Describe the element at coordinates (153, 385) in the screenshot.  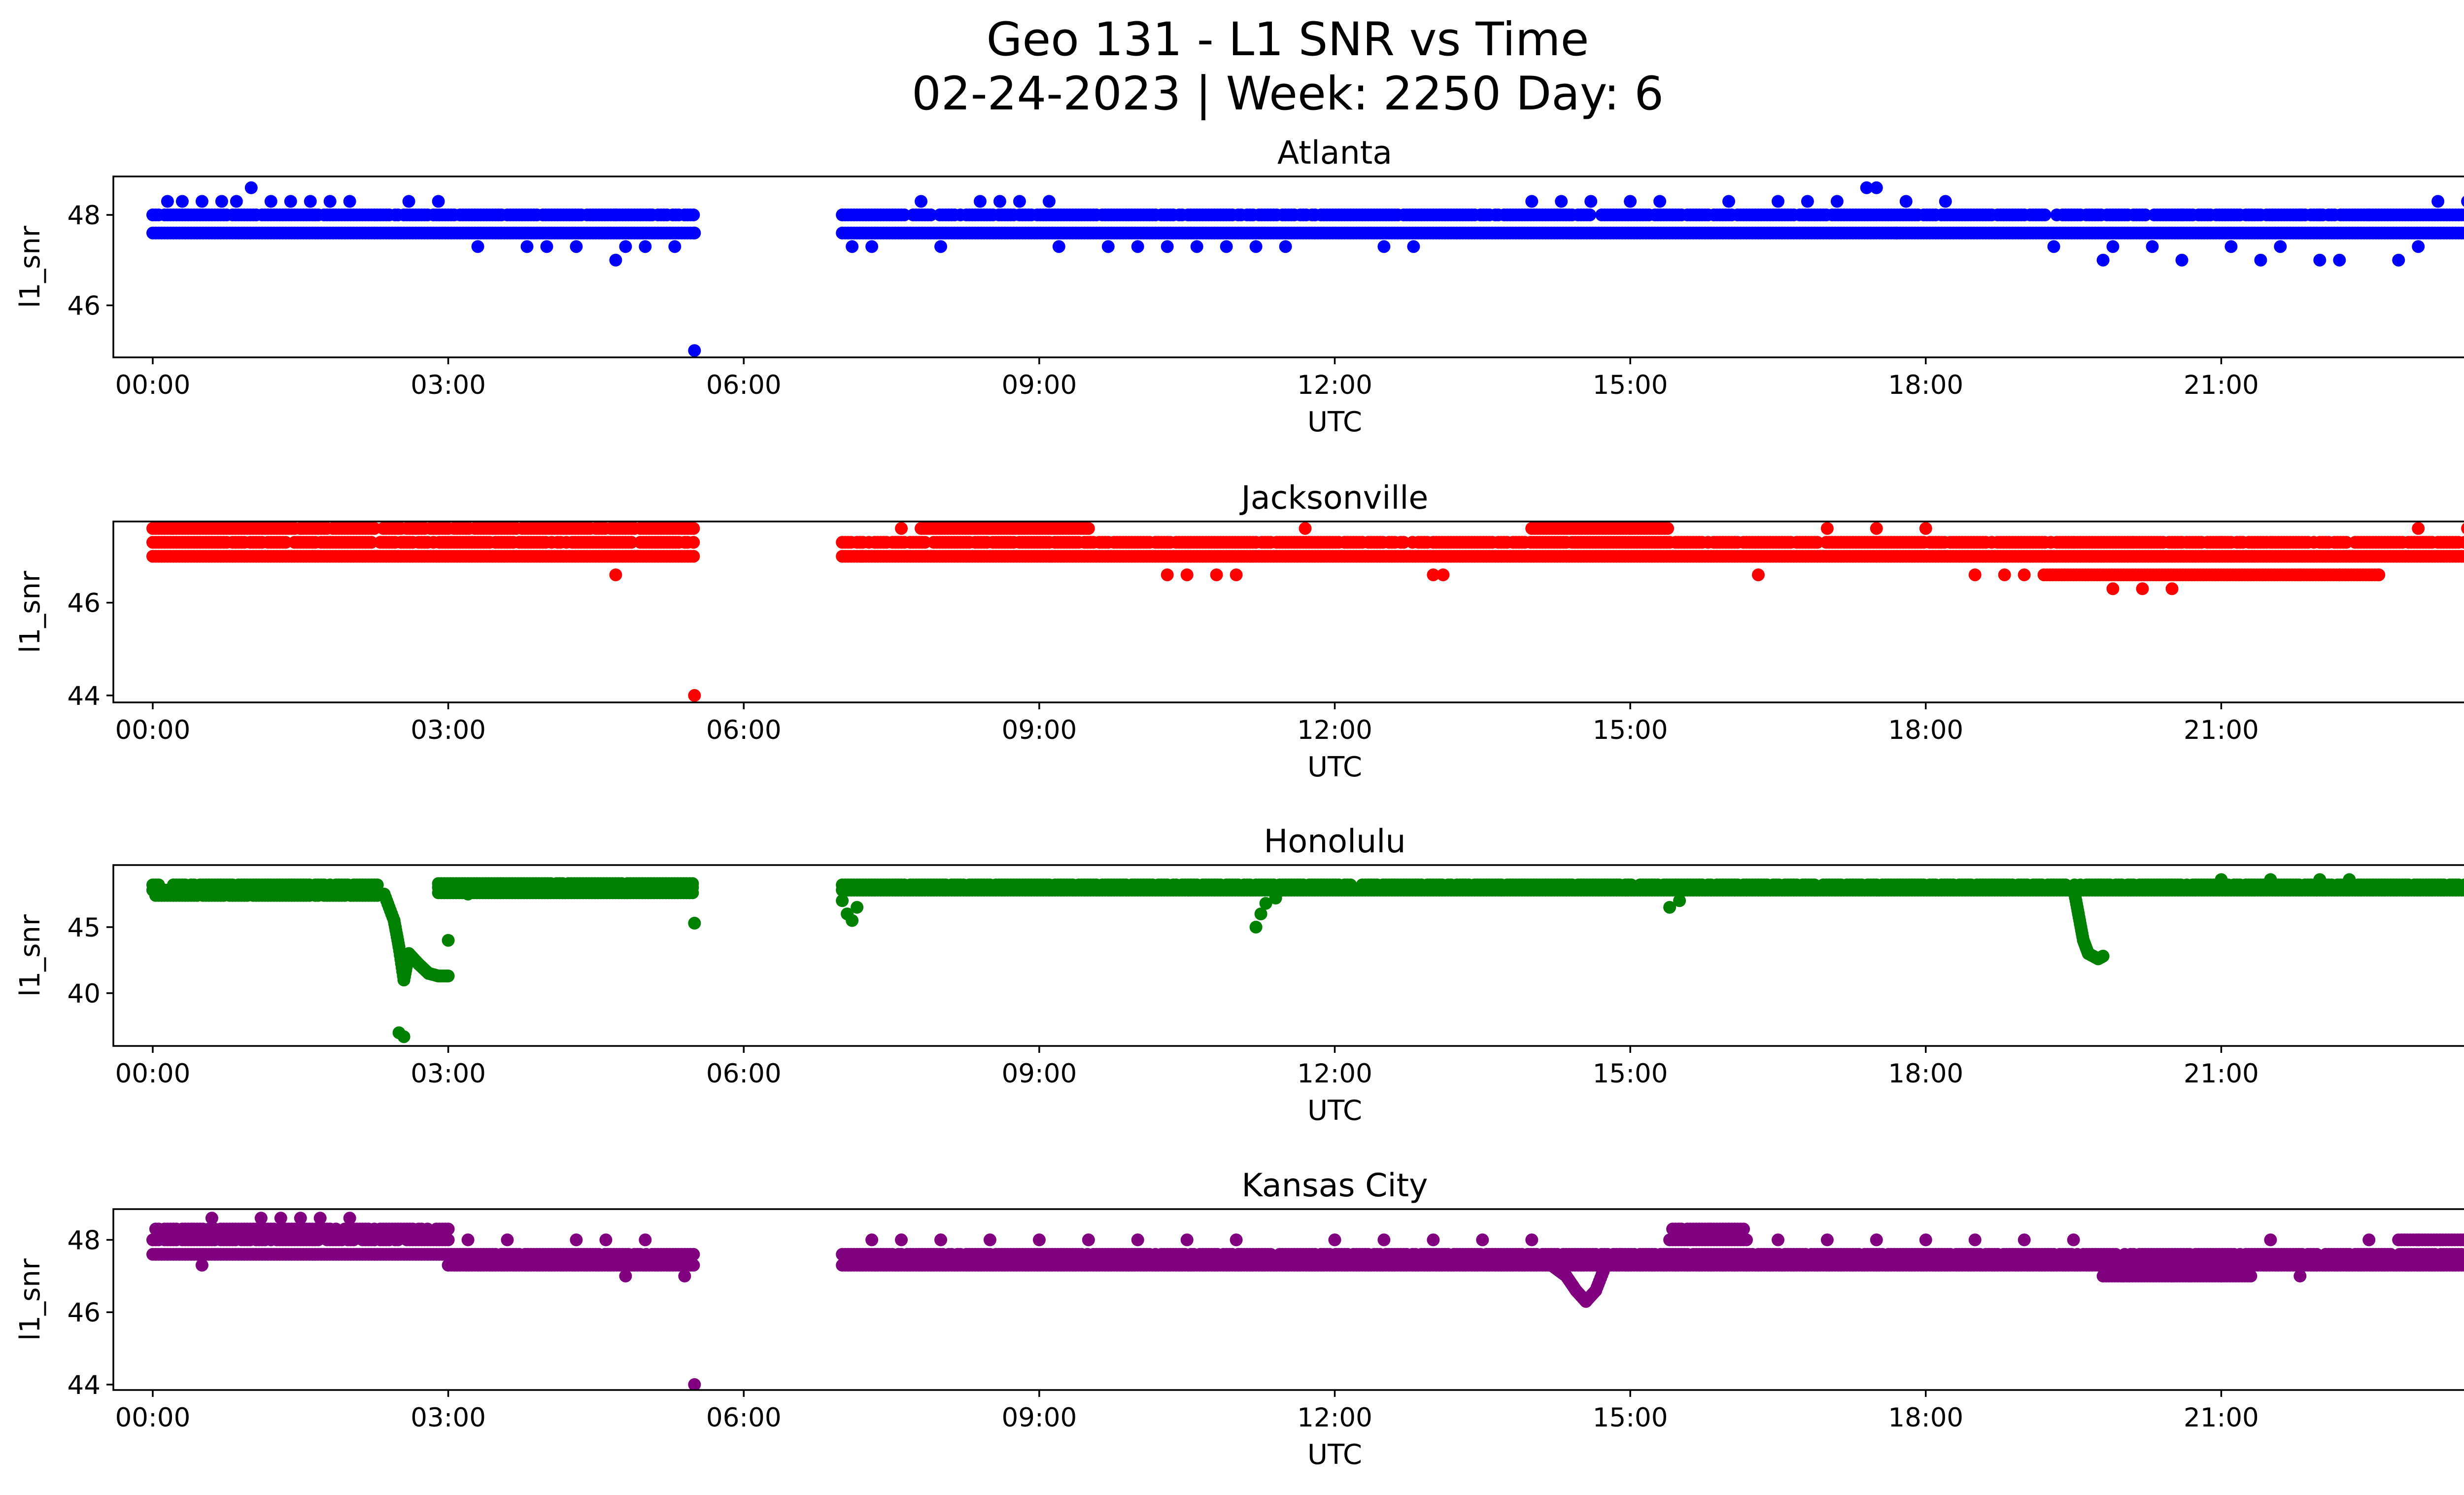
I see `x-tick-label: 00:00` at that location.